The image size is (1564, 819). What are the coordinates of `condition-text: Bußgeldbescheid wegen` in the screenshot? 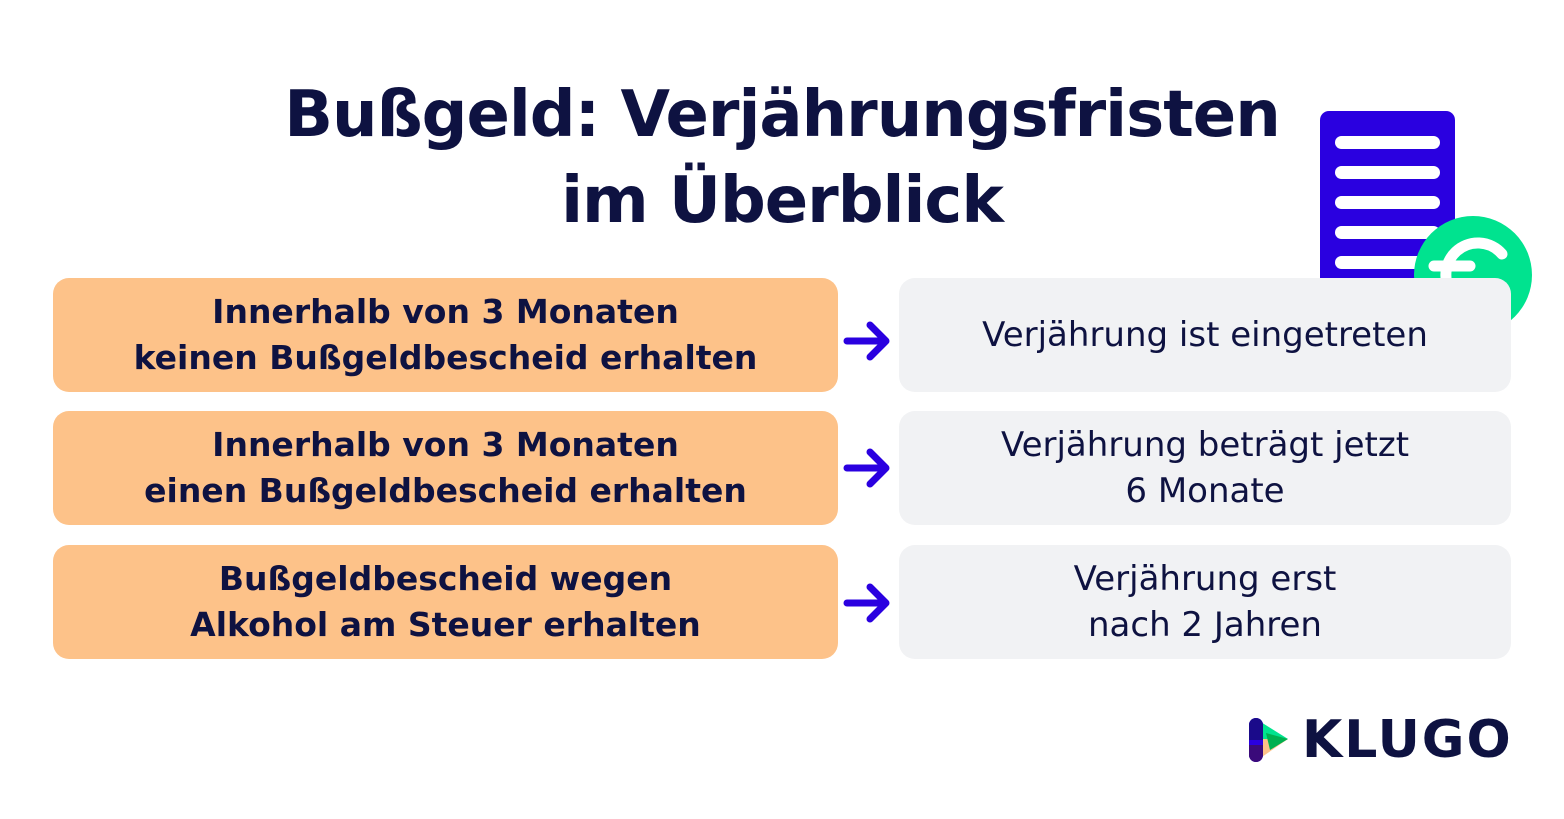 It's located at (445, 578).